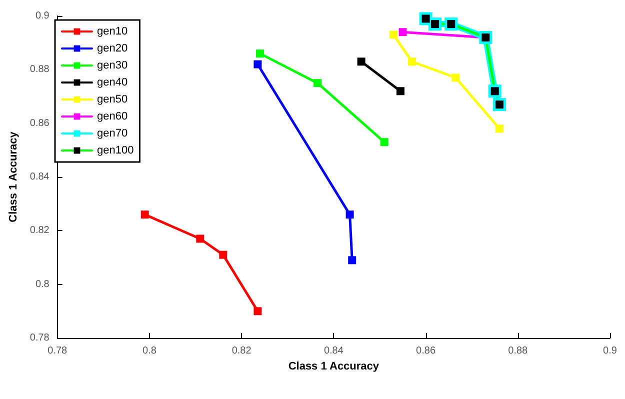 The height and width of the screenshot is (399, 625). I want to click on x-tick-label: 0.8, so click(149, 351).